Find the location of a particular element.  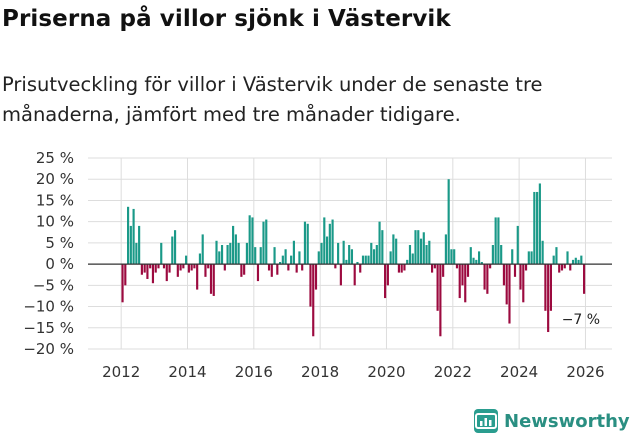

x-axis-tick-labels: 2012 2014 2016 2018 2020 2022 2024 2026 is located at coordinates (353, 372).